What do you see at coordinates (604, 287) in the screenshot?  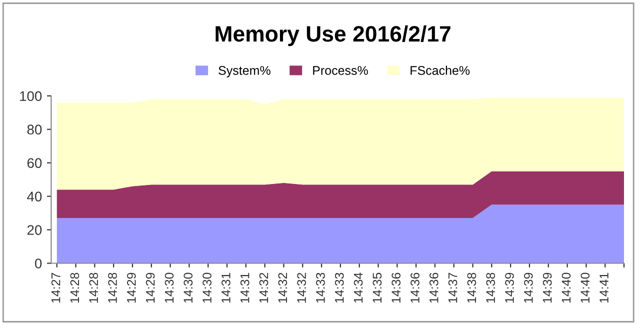 I see `x-tick-label: 14:41` at bounding box center [604, 287].